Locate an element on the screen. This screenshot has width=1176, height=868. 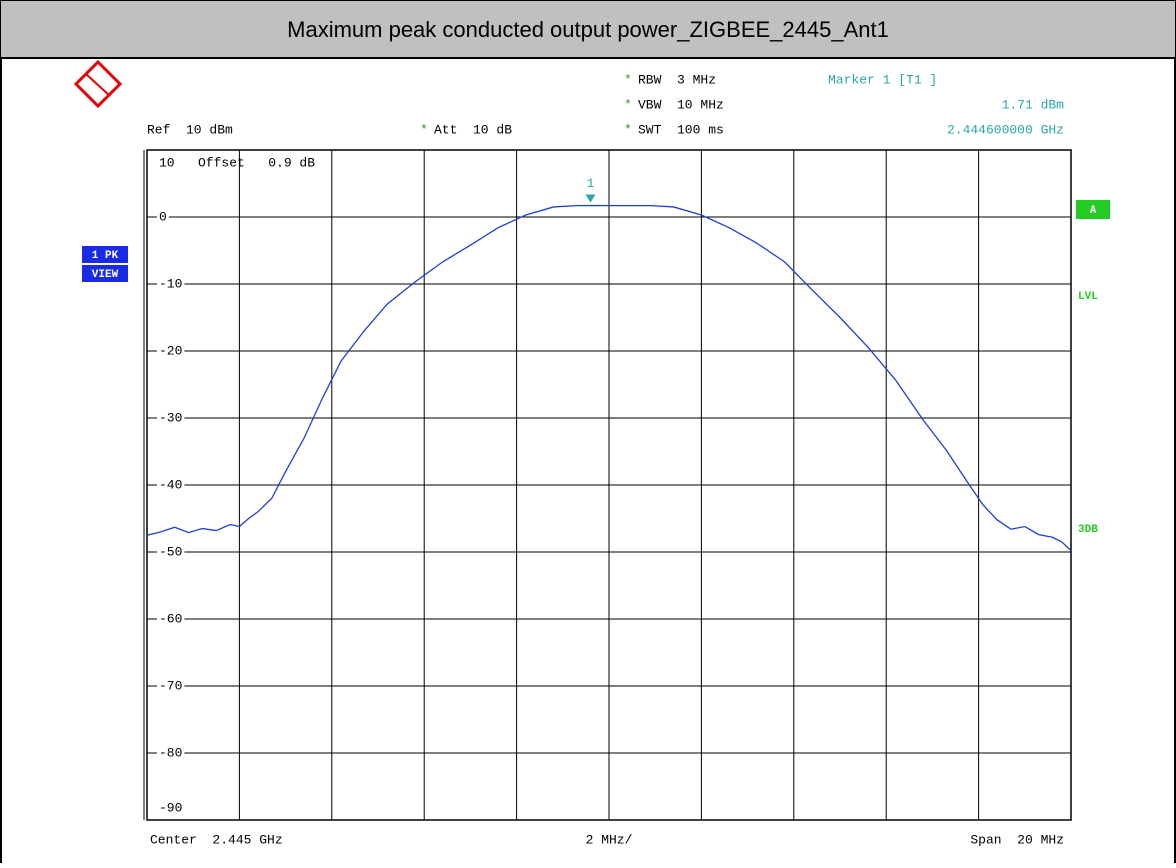
center-frequency: Center 2.445 GHz is located at coordinates (216, 839).